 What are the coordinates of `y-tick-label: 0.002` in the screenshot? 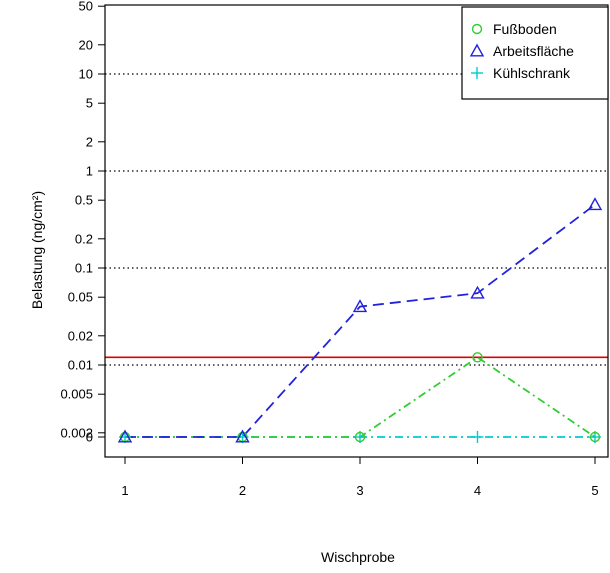 It's located at (76, 432).